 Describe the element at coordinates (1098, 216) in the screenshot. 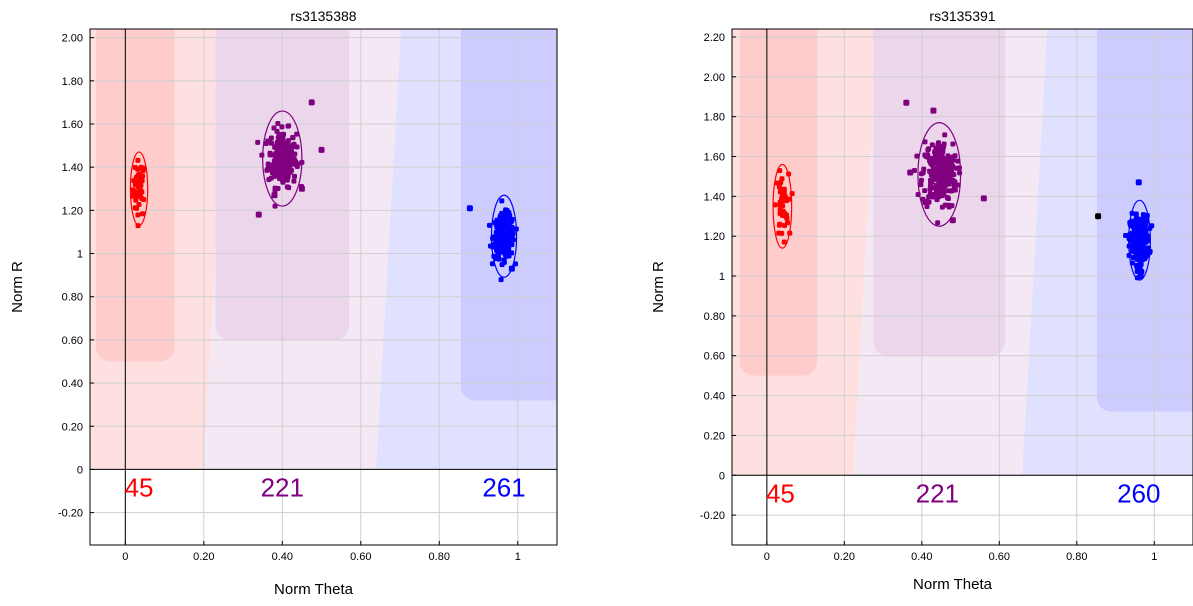

I see `unassigned-point` at that location.